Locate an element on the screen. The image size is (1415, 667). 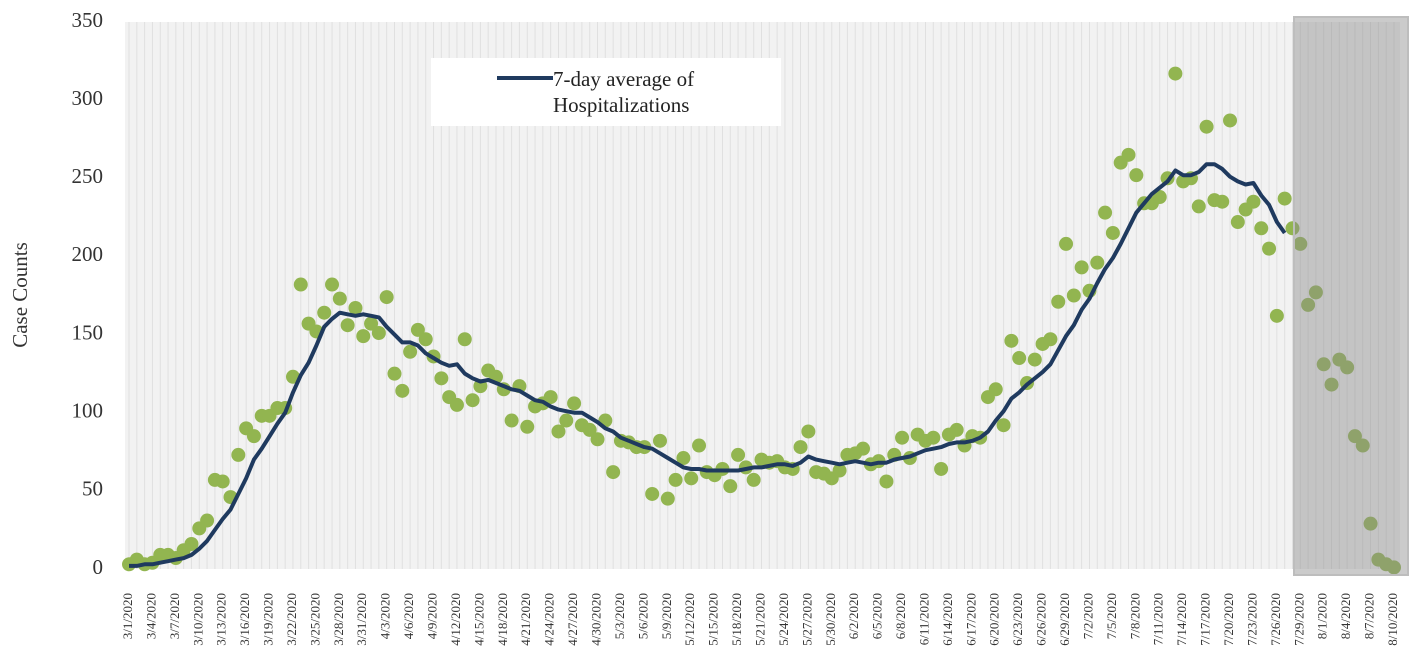
x-tick-label: 3/4/2020 is located at coordinates (150, 616).